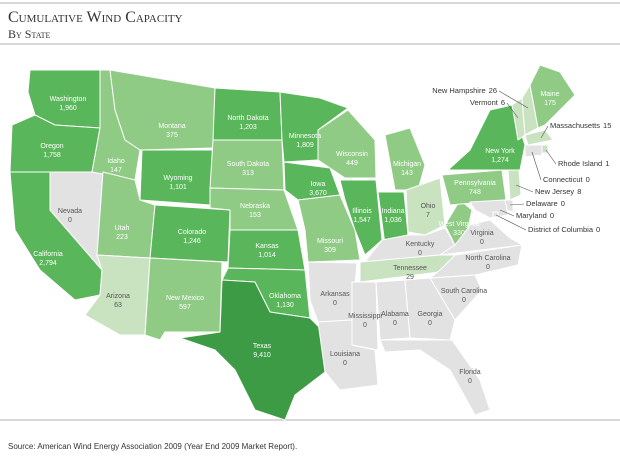 This screenshot has width=620, height=460. Describe the element at coordinates (171, 126) in the screenshot. I see `state-name: Montana` at that location.